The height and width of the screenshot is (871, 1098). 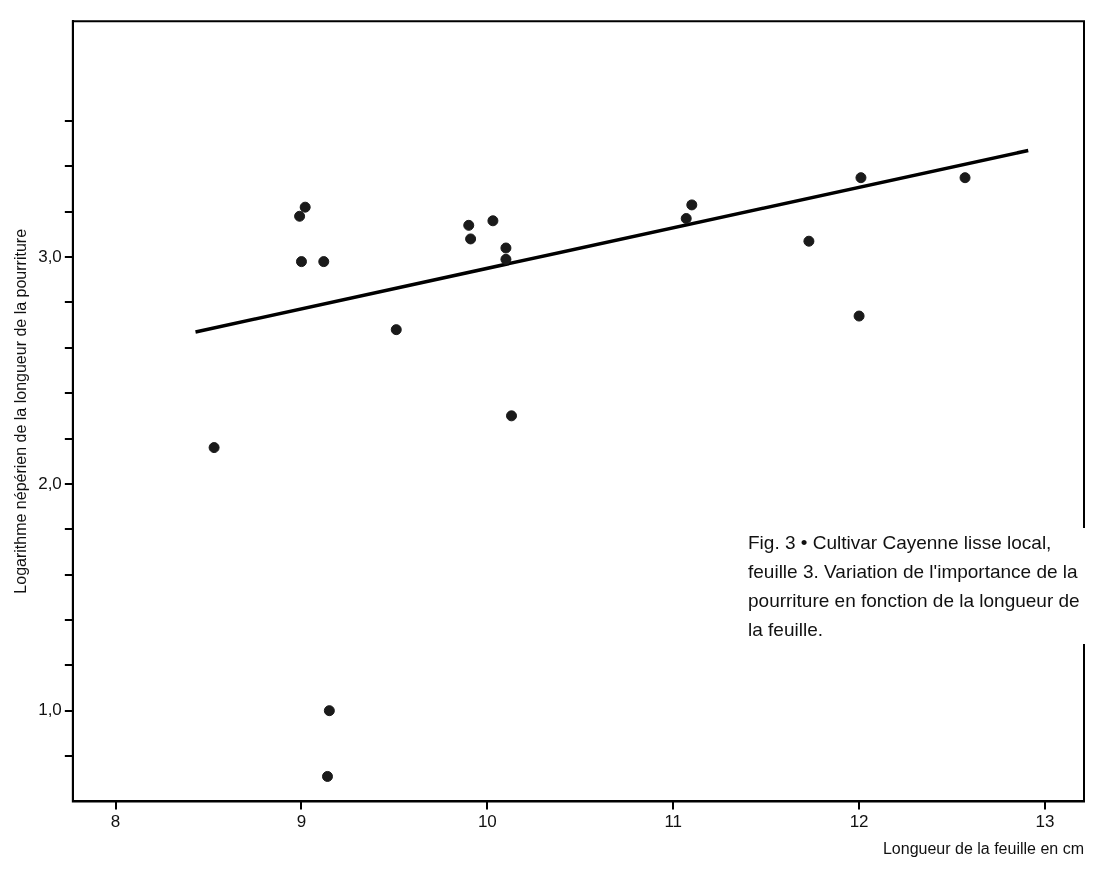 I want to click on y-tick-label: 3,0, so click(x=50, y=256).